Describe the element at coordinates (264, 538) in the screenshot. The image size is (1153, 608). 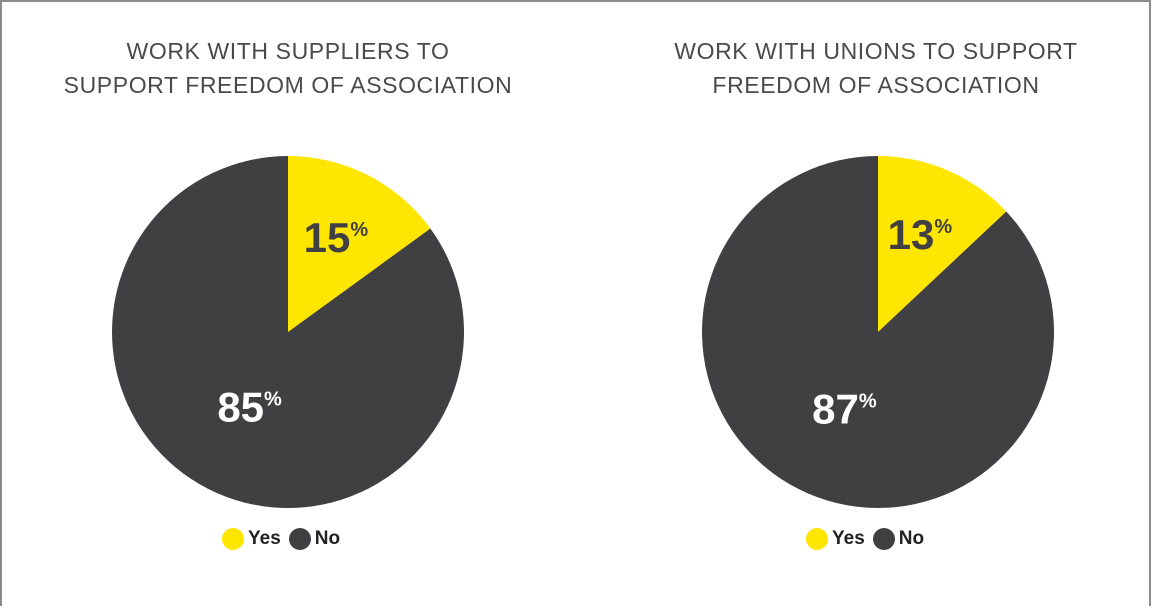
I see `chart-1-legend-label-yes: Yes` at that location.